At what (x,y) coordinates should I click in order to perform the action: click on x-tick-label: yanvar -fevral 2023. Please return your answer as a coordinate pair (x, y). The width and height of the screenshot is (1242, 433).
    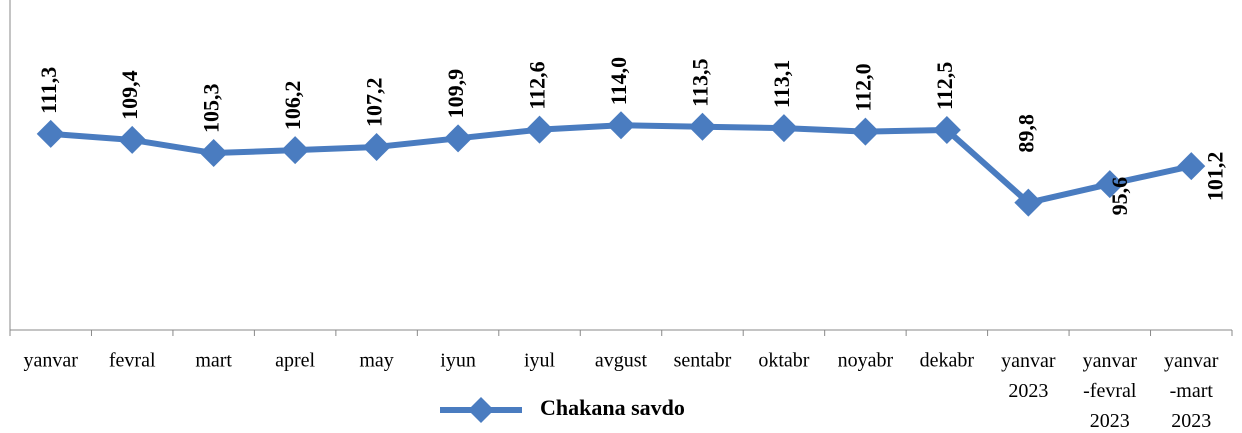
    Looking at the image, I should click on (1110, 391).